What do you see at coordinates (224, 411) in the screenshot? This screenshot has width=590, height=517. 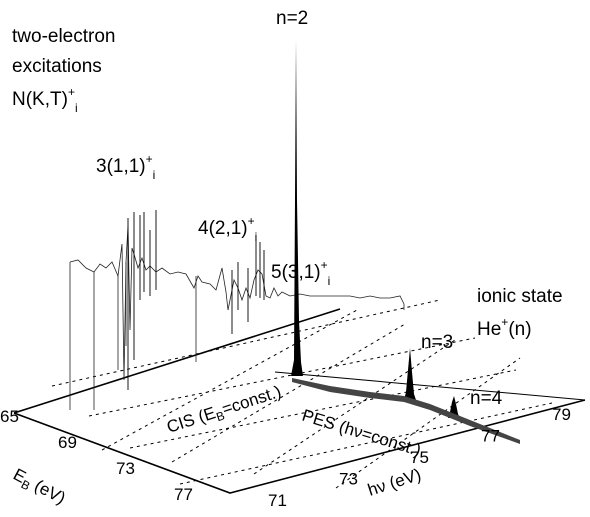 I see `cis-label: CIS (EB=const.)` at bounding box center [224, 411].